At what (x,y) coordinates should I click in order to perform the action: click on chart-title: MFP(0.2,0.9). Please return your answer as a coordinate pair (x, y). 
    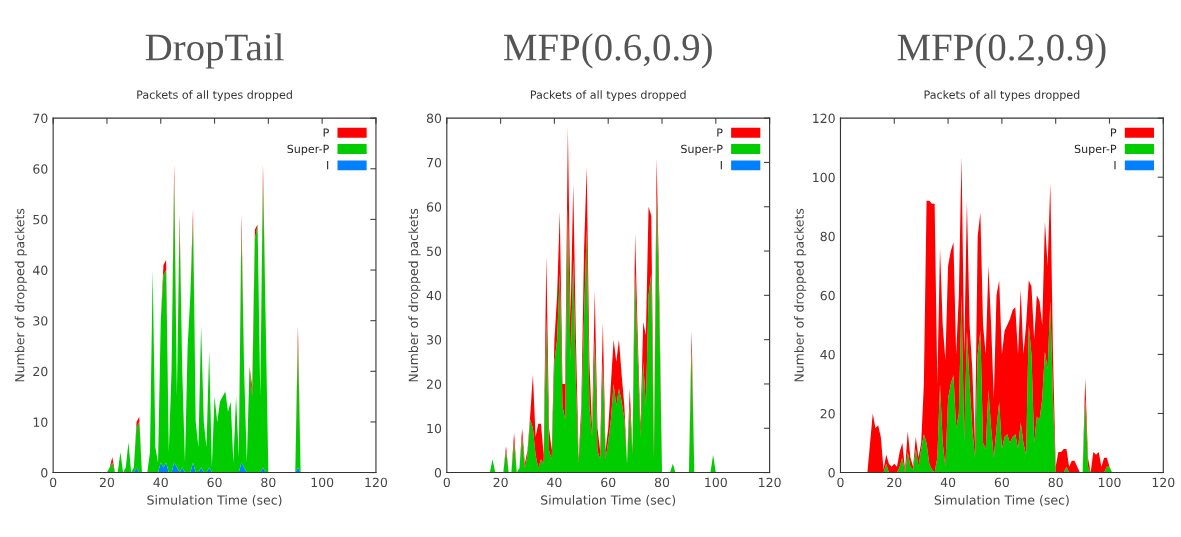
    Looking at the image, I should click on (1001, 51).